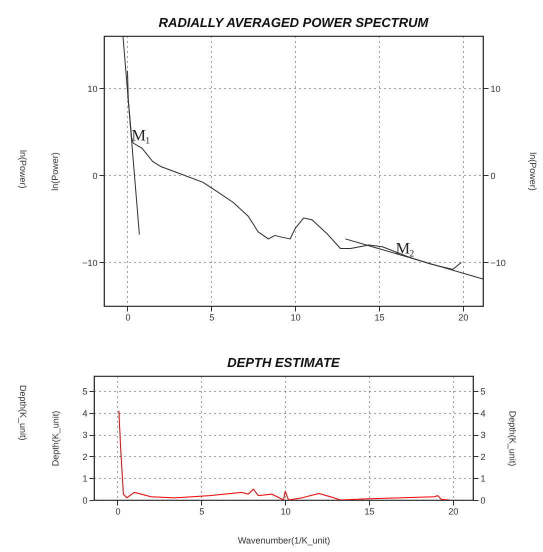 This screenshot has height=552, width=543. What do you see at coordinates (483, 413) in the screenshot?
I see `y2-tick-label: 4` at bounding box center [483, 413].